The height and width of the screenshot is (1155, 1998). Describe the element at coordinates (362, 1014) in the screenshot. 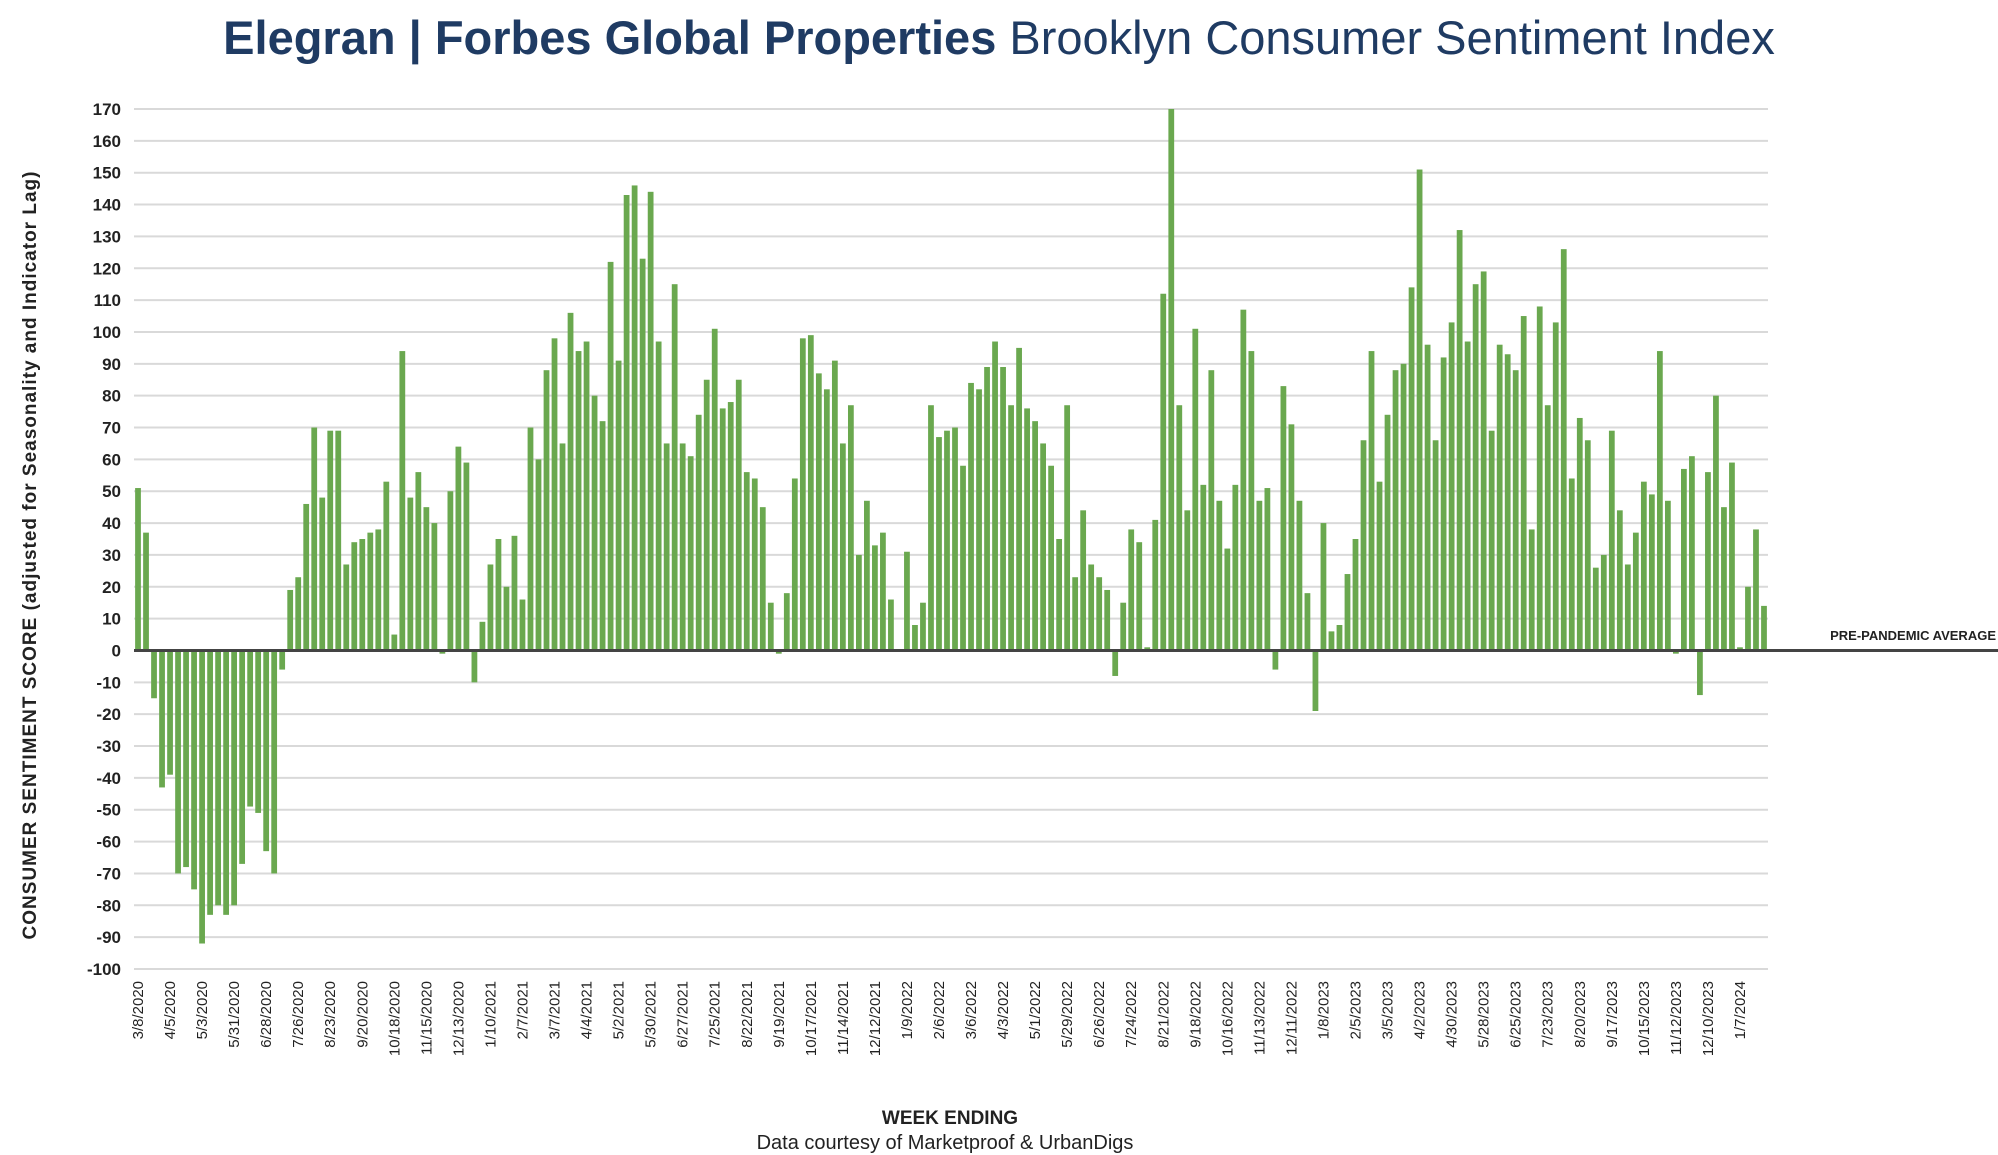

I see `x-tick-label: 9/20/2020` at that location.